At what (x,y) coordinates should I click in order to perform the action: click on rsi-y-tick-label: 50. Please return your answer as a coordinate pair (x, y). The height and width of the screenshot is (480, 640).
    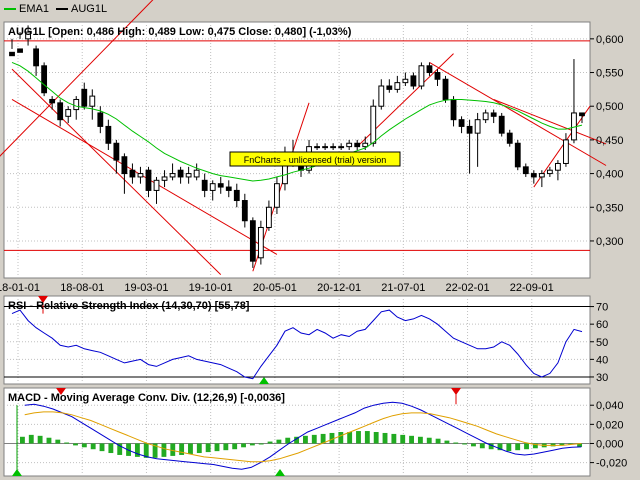
    Looking at the image, I should click on (602, 343).